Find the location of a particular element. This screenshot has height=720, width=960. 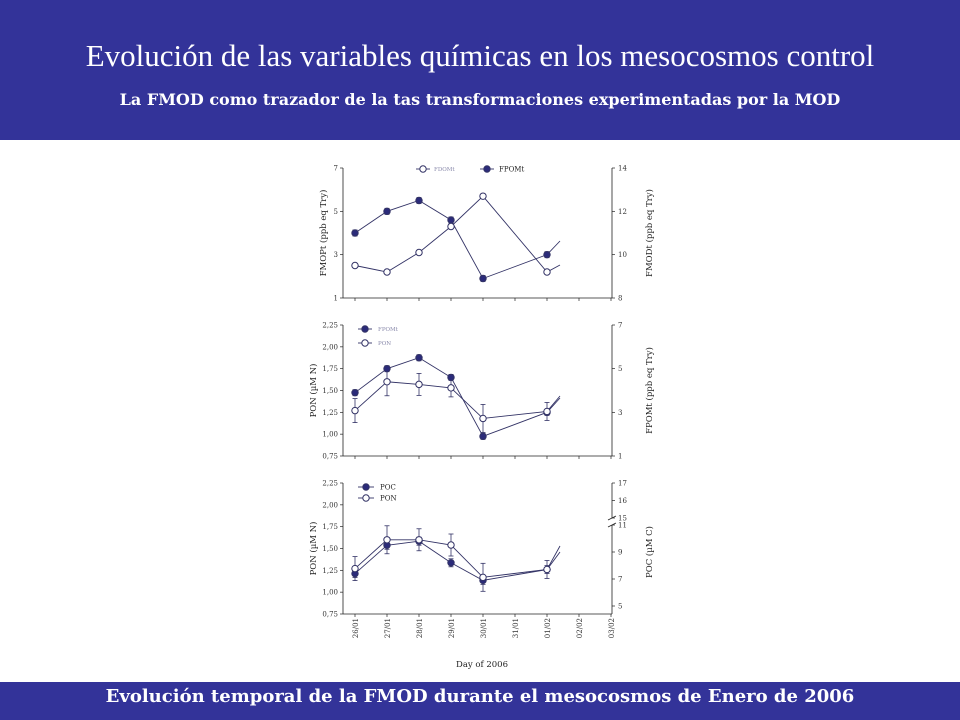

panel1-left-tick-label: 7 is located at coordinates (336, 169).